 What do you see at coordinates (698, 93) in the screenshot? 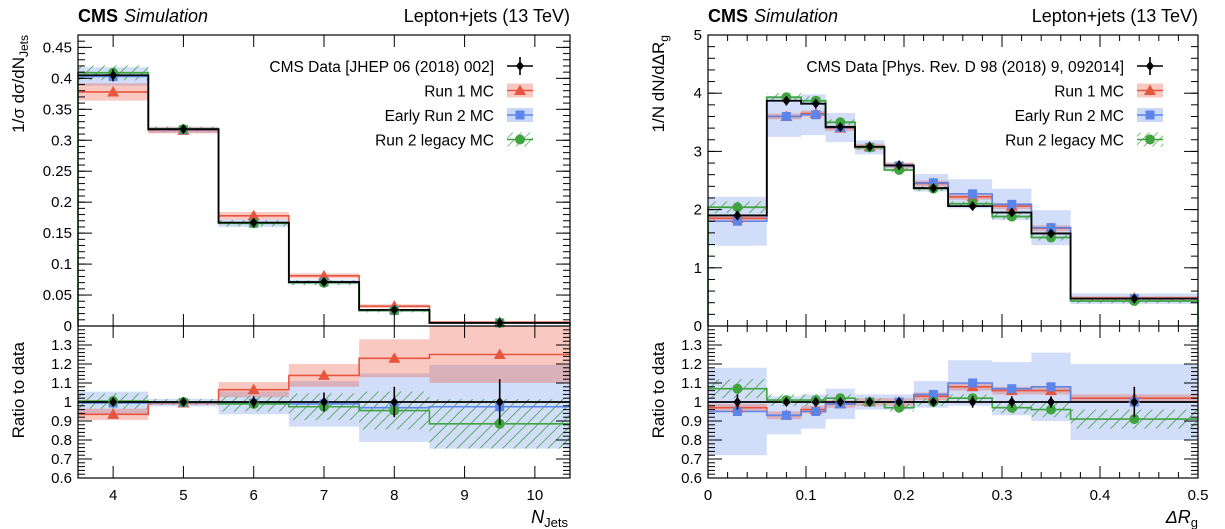
I see `y-tick-label: 4` at bounding box center [698, 93].